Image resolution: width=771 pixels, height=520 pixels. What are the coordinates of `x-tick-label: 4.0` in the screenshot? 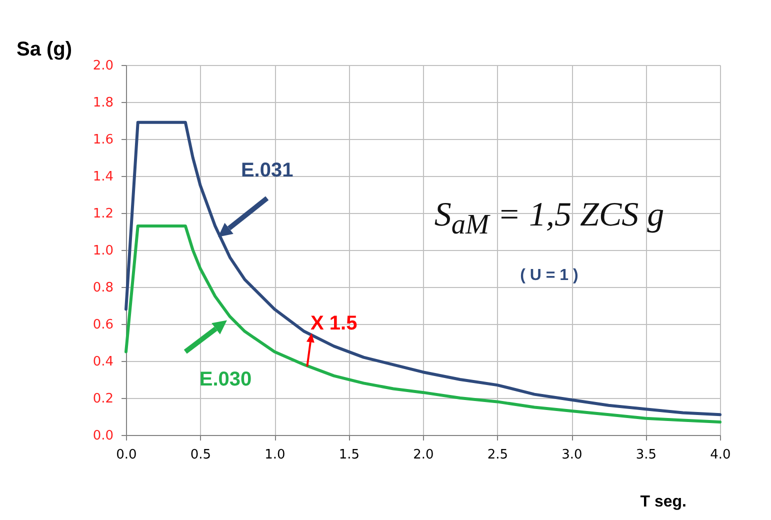 It's located at (720, 455).